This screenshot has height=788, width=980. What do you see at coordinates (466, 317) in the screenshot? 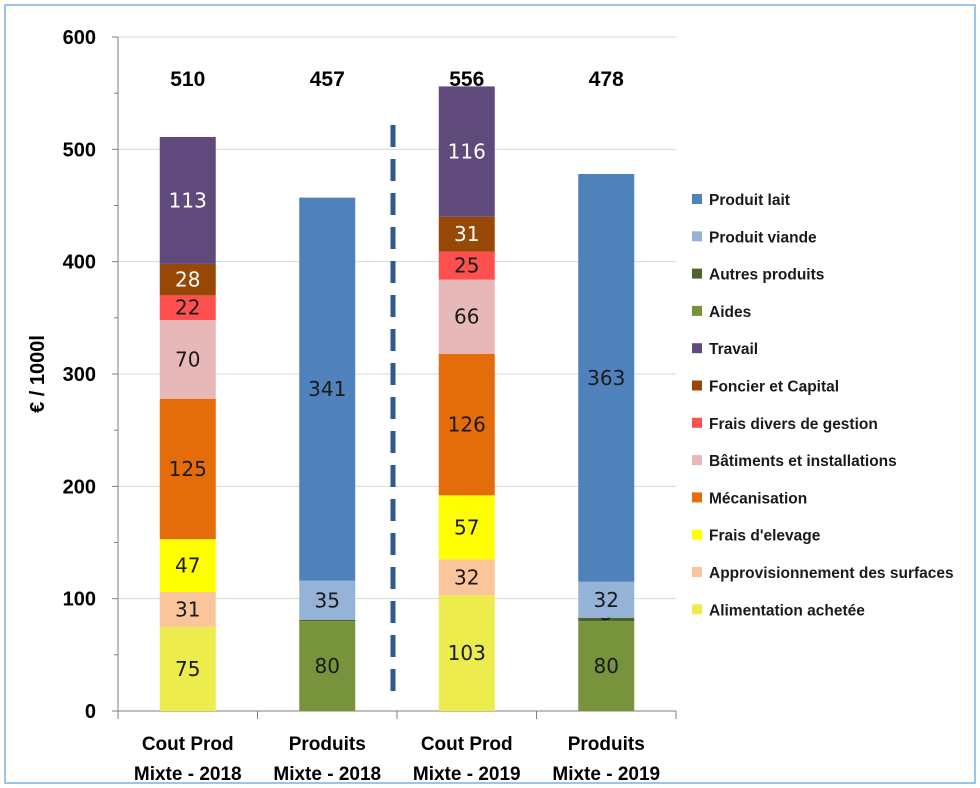
I see `bar-value-label: 66` at bounding box center [466, 317].